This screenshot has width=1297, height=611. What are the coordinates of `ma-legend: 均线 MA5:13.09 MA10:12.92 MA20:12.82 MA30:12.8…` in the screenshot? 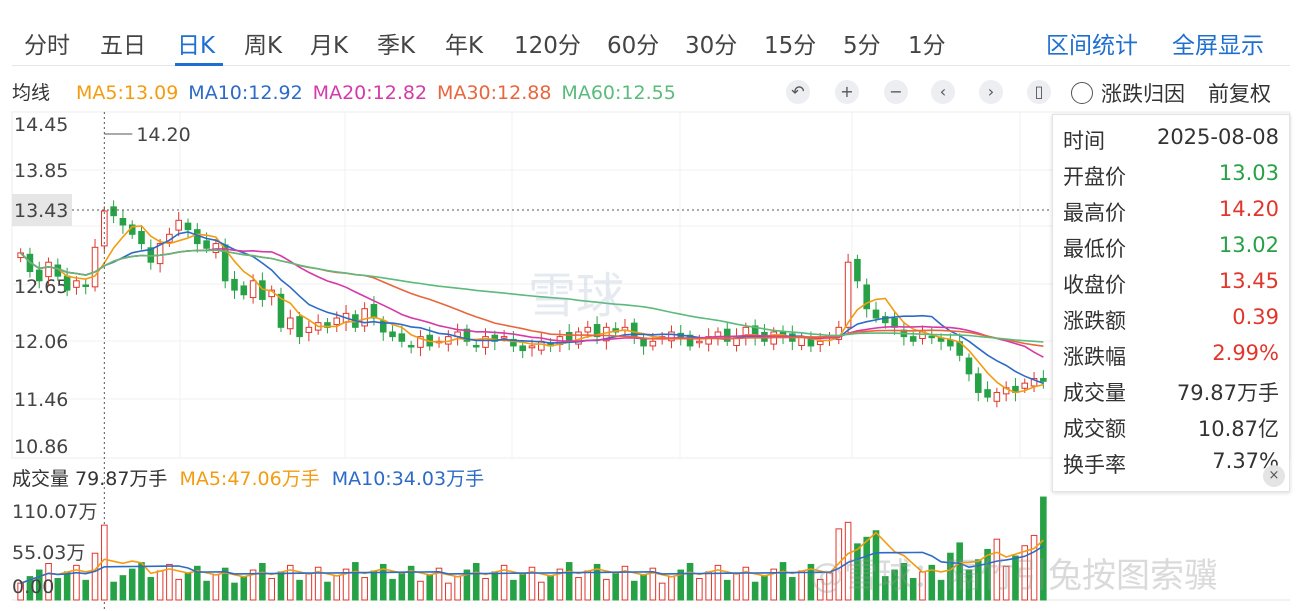 It's located at (349, 91).